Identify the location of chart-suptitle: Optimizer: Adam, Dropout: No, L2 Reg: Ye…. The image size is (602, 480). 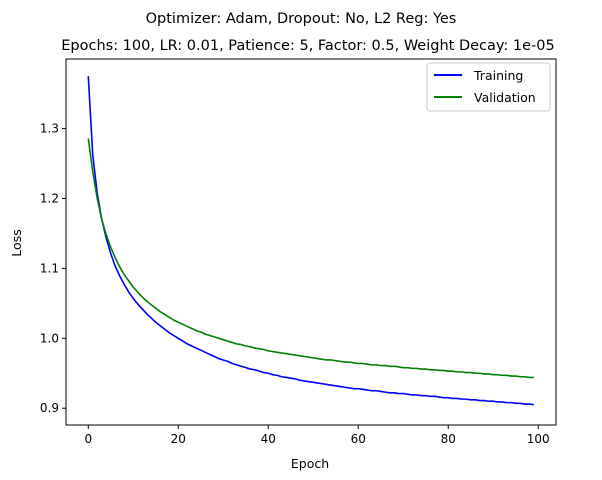
(301, 19).